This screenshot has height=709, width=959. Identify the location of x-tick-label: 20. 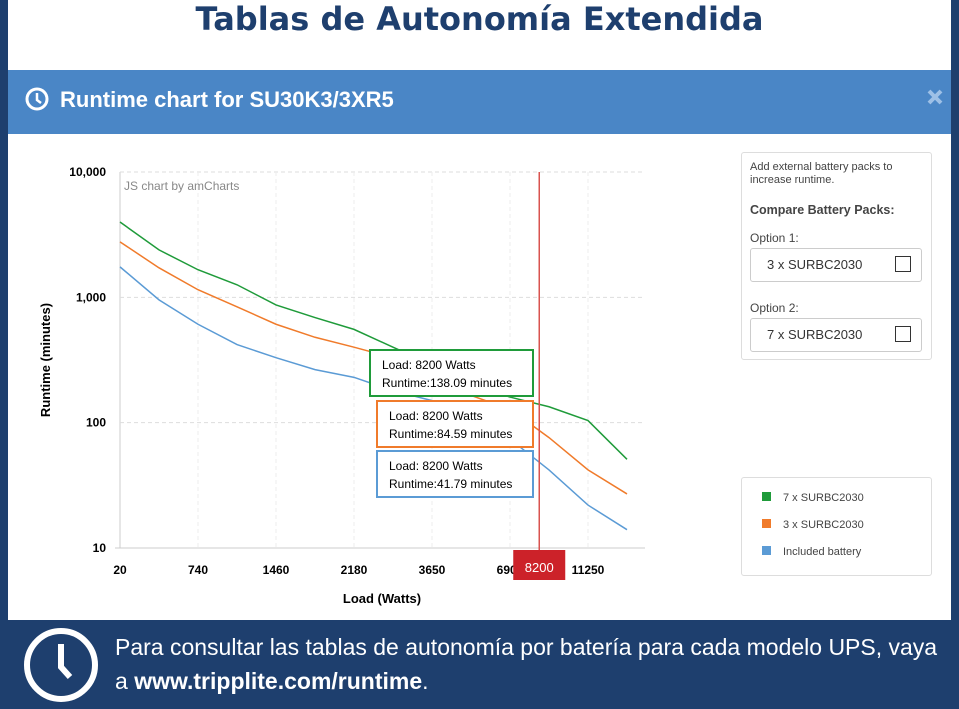
(120, 570).